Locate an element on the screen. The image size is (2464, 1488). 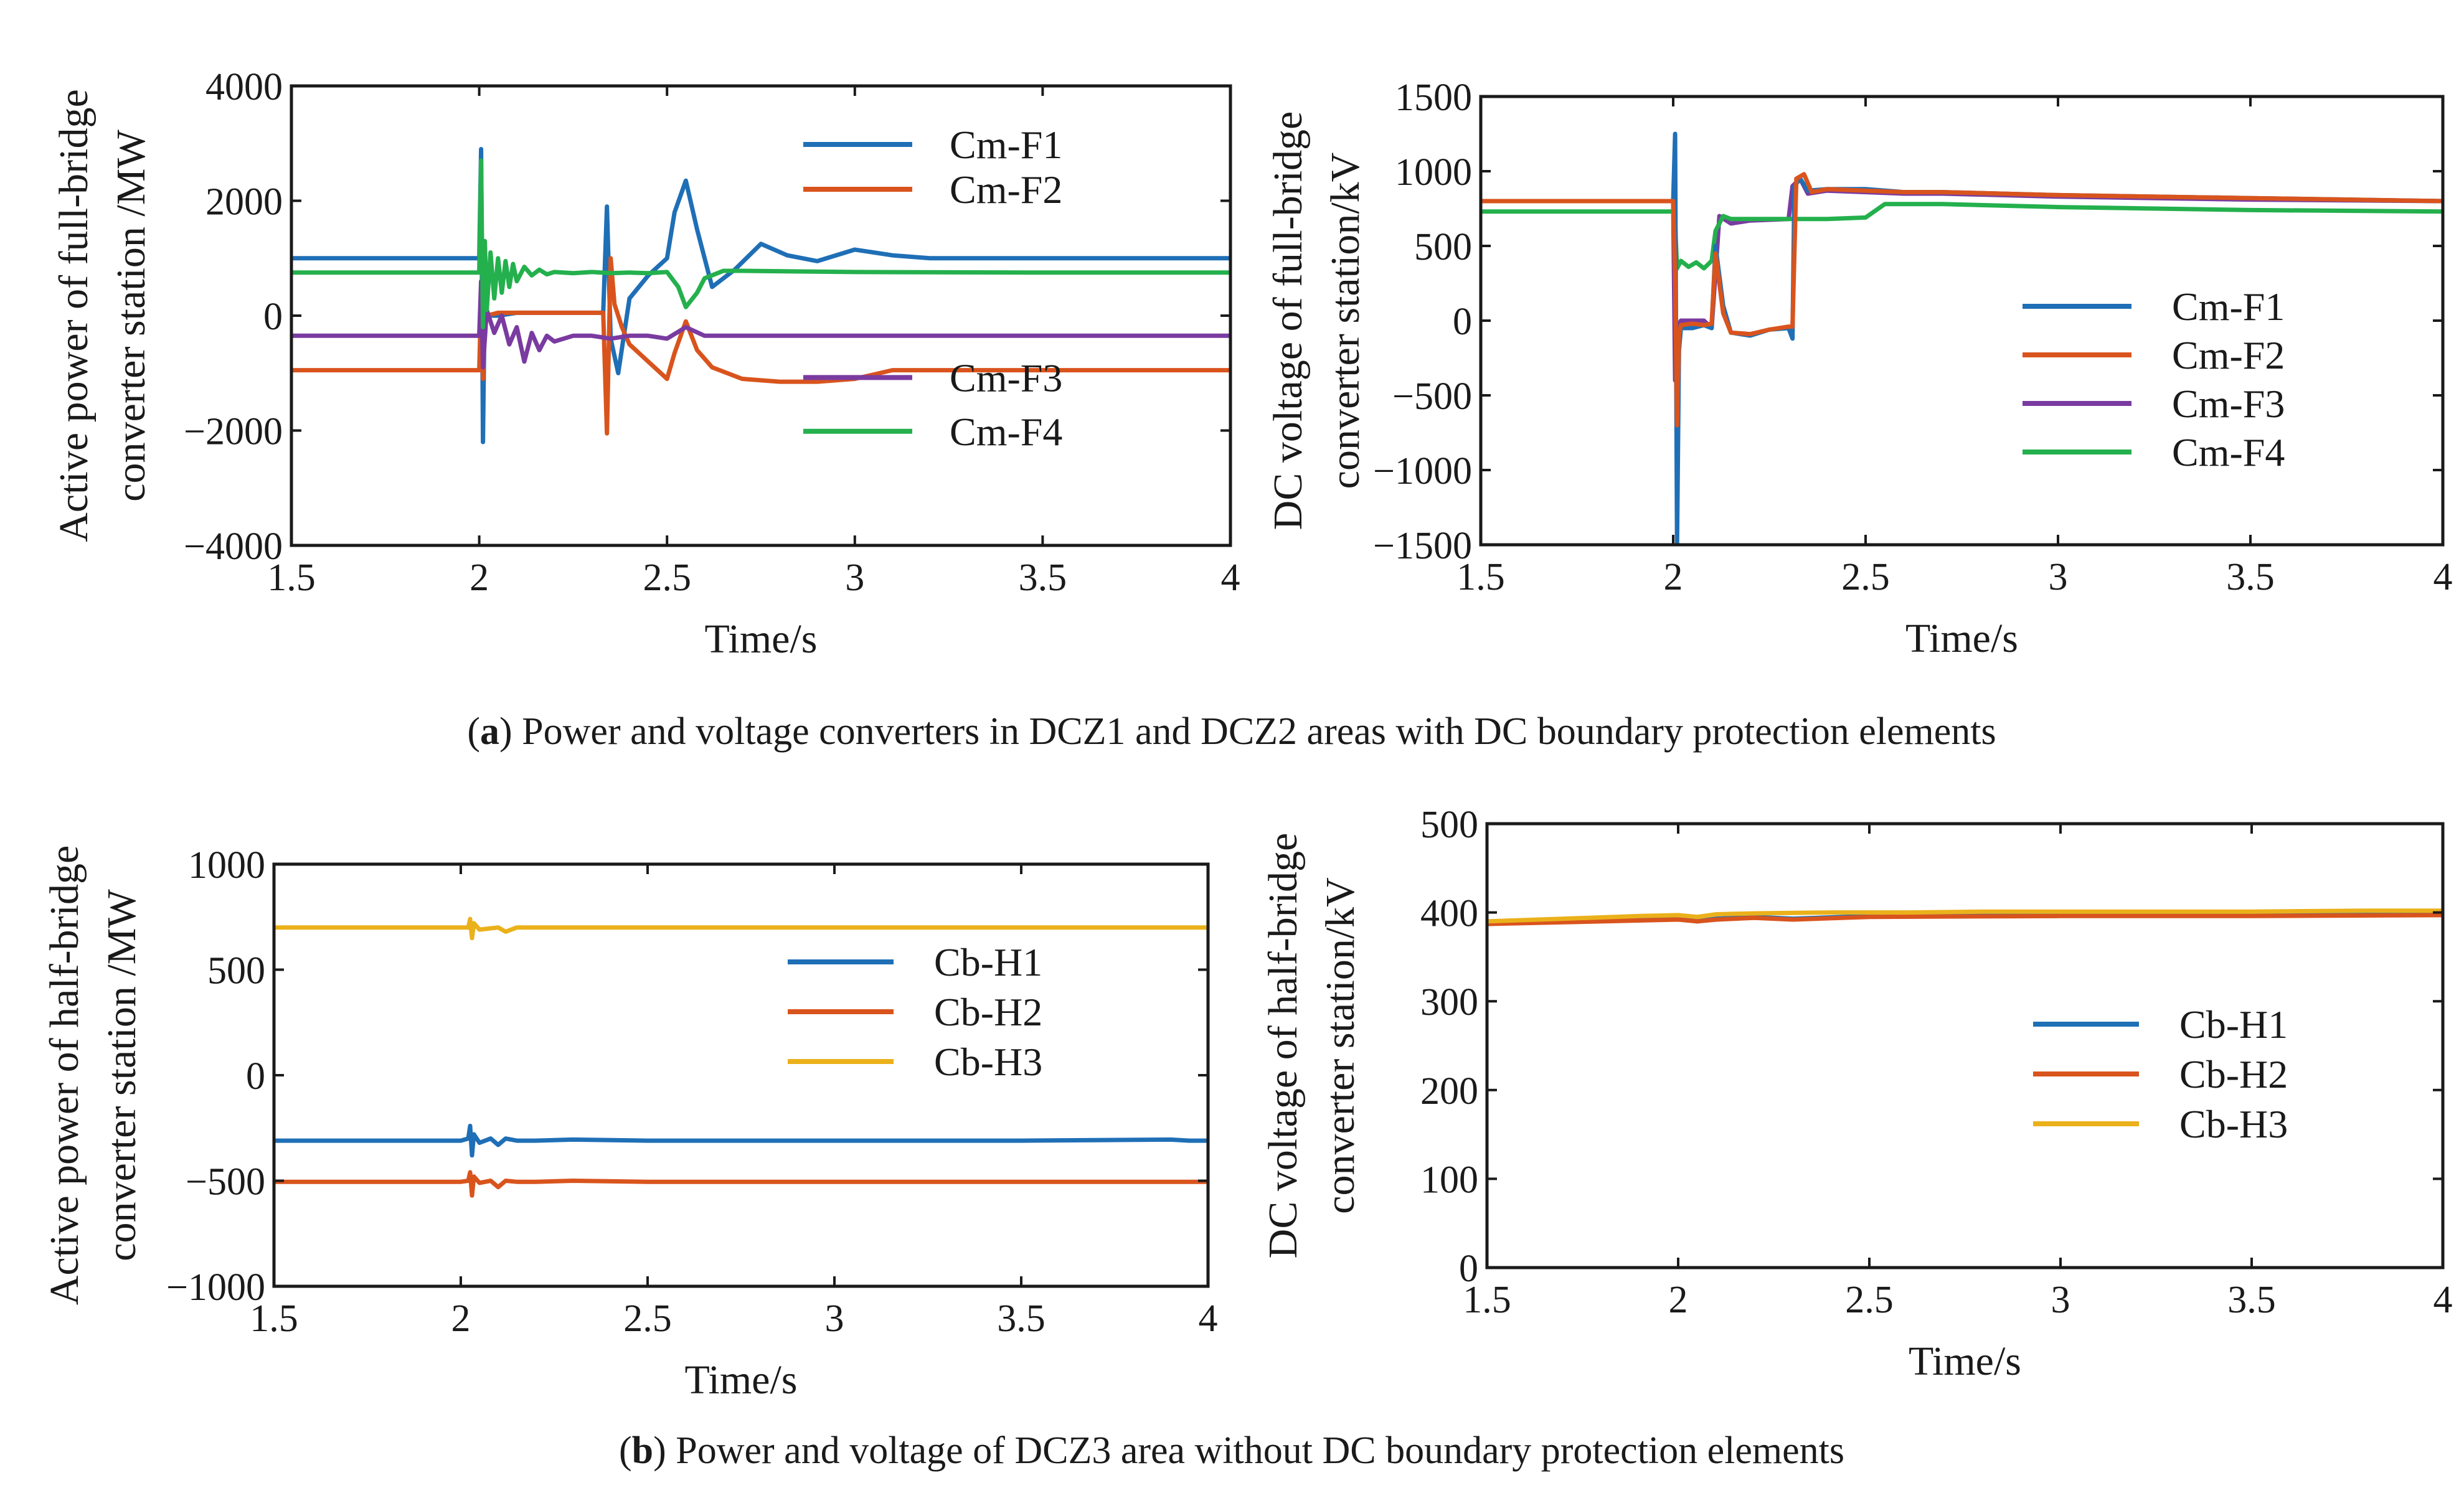
y-tick-label: −1500 is located at coordinates (1422, 546).